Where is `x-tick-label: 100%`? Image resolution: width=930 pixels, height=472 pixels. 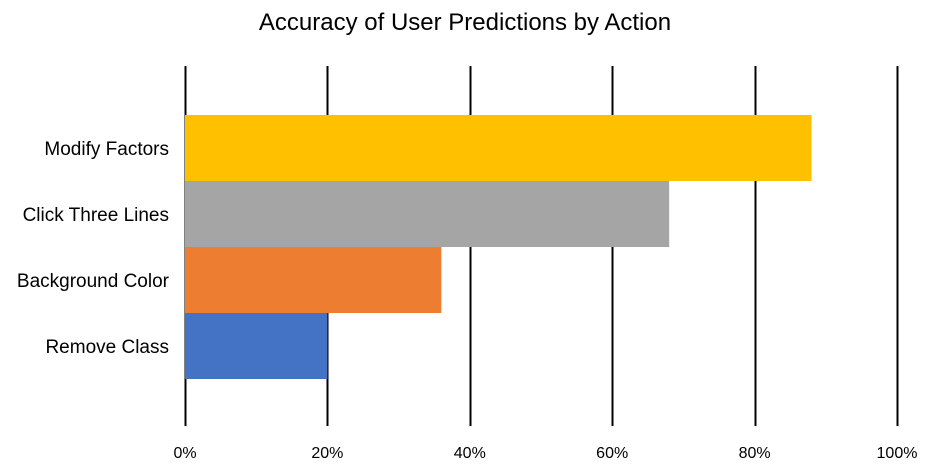
x-tick-label: 100% is located at coordinates (897, 453).